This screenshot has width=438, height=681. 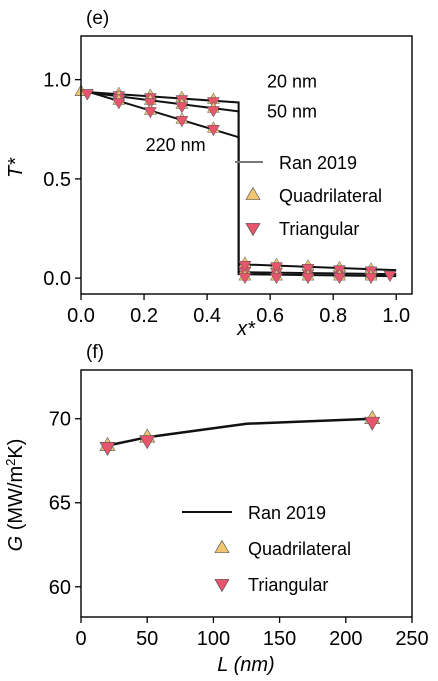 I want to click on panel-e-annotations: 20 nm 50 nm 220 nm, so click(x=231, y=114).